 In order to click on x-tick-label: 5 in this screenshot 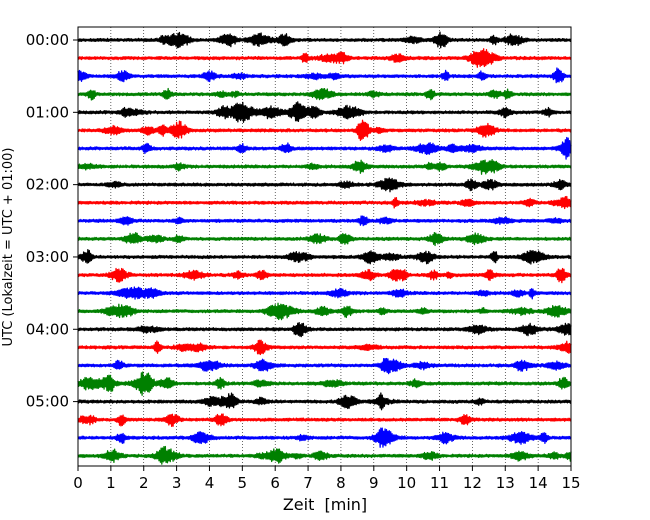, I will do `click(243, 483)`.